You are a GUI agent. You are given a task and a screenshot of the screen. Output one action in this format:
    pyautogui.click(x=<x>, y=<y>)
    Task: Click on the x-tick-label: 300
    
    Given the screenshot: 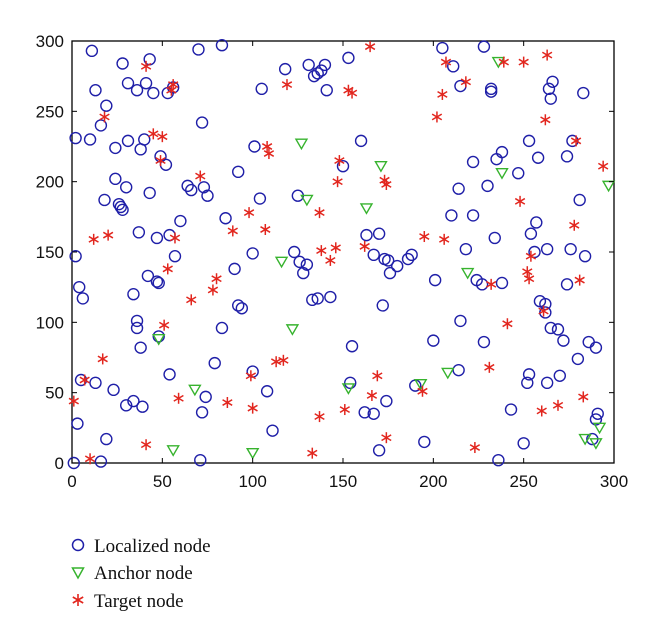 What is the action you would take?
    pyautogui.click(x=614, y=481)
    